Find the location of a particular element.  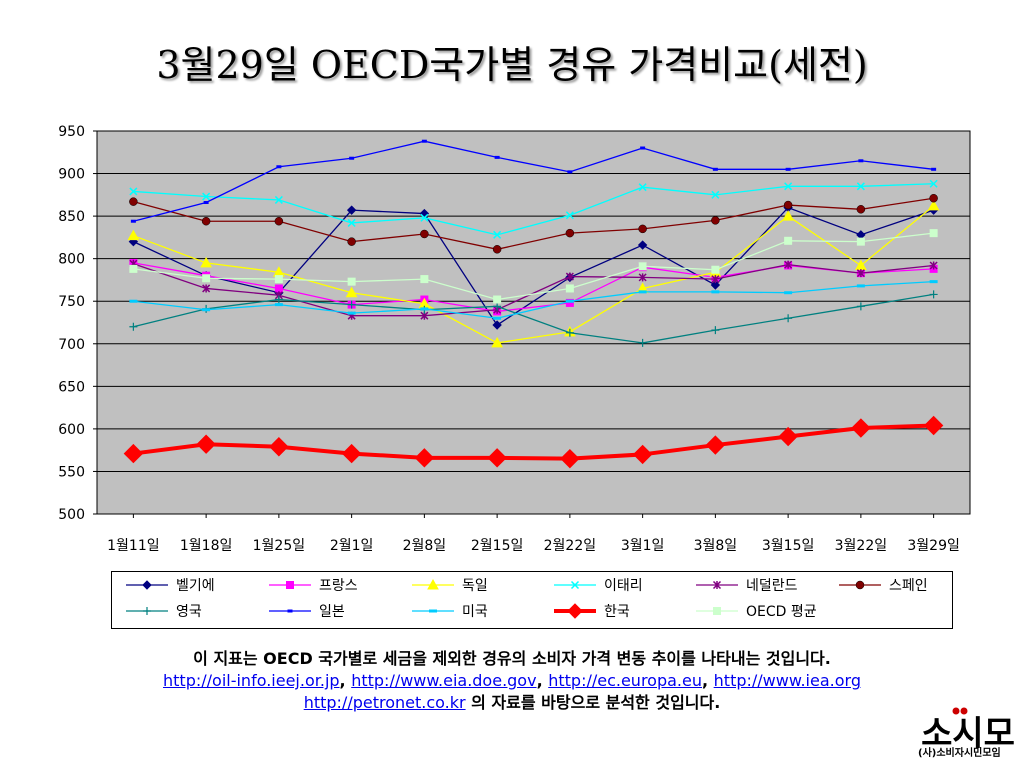

source-link-eia: http://www.eia.doe.gov is located at coordinates (444, 680).